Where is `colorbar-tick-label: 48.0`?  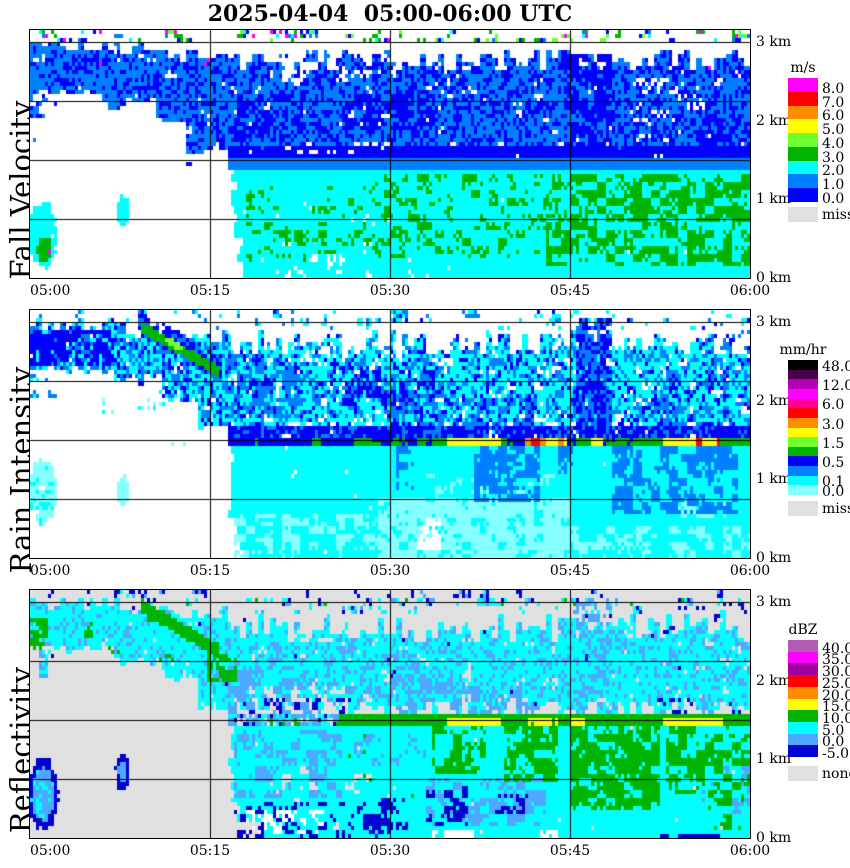
colorbar-tick-label: 48.0 is located at coordinates (836, 366).